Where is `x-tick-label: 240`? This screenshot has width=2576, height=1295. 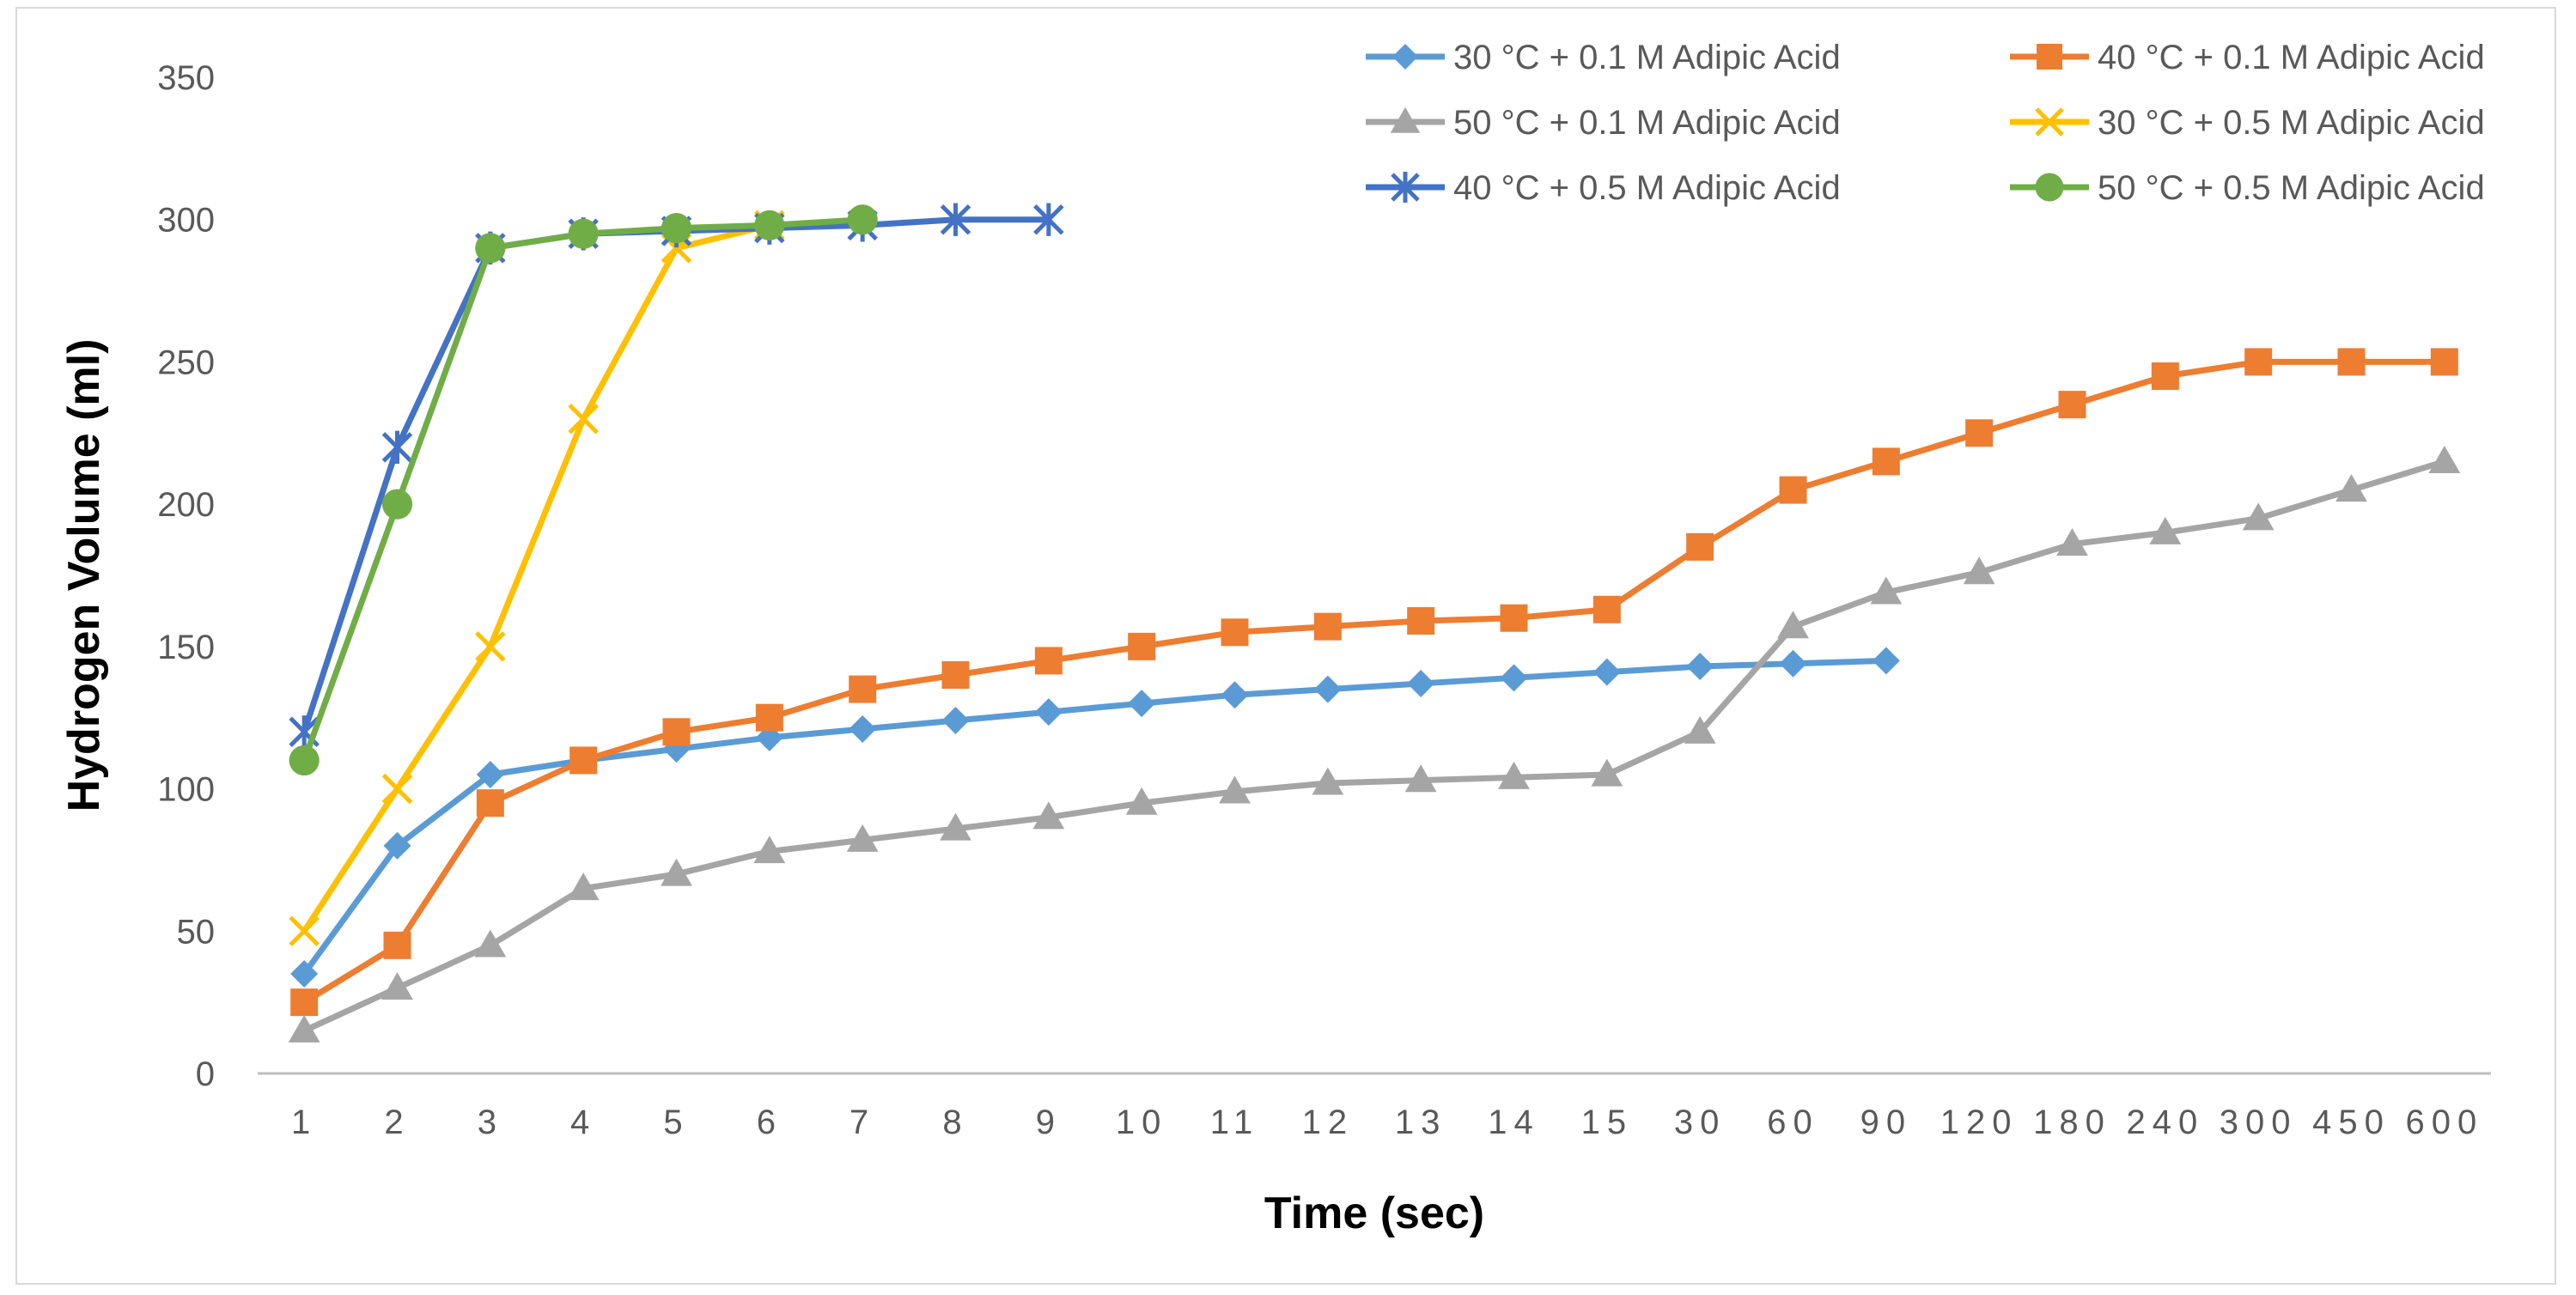 x-tick-label: 240 is located at coordinates (2165, 1122).